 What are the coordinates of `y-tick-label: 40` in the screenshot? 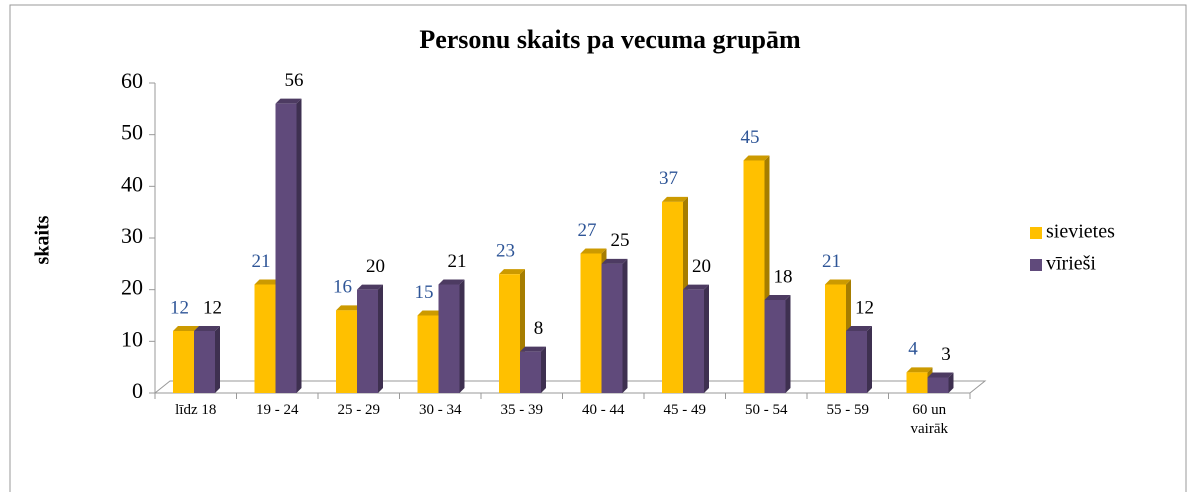 It's located at (132, 183).